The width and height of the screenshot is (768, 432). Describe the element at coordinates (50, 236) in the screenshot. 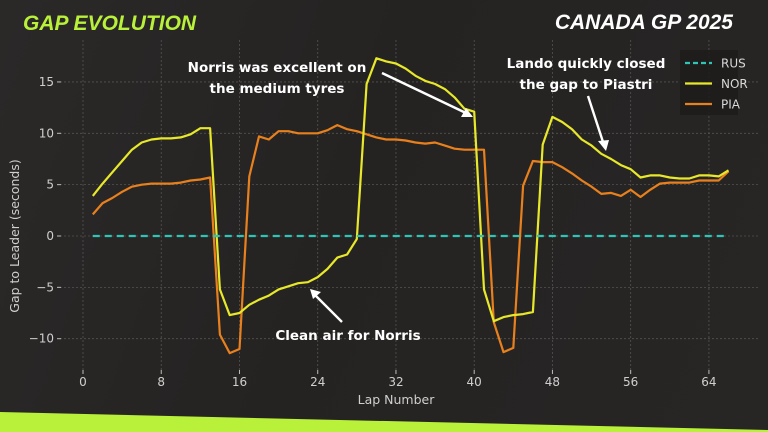

I see `y-tick-label: 0` at that location.